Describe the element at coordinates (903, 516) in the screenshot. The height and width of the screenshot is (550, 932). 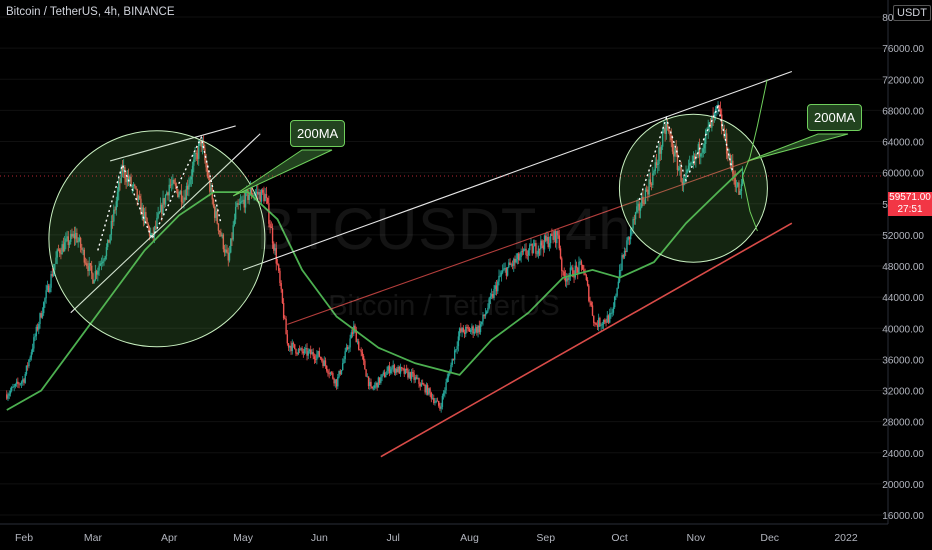
I see `price-tick-label: 16000.00` at that location.